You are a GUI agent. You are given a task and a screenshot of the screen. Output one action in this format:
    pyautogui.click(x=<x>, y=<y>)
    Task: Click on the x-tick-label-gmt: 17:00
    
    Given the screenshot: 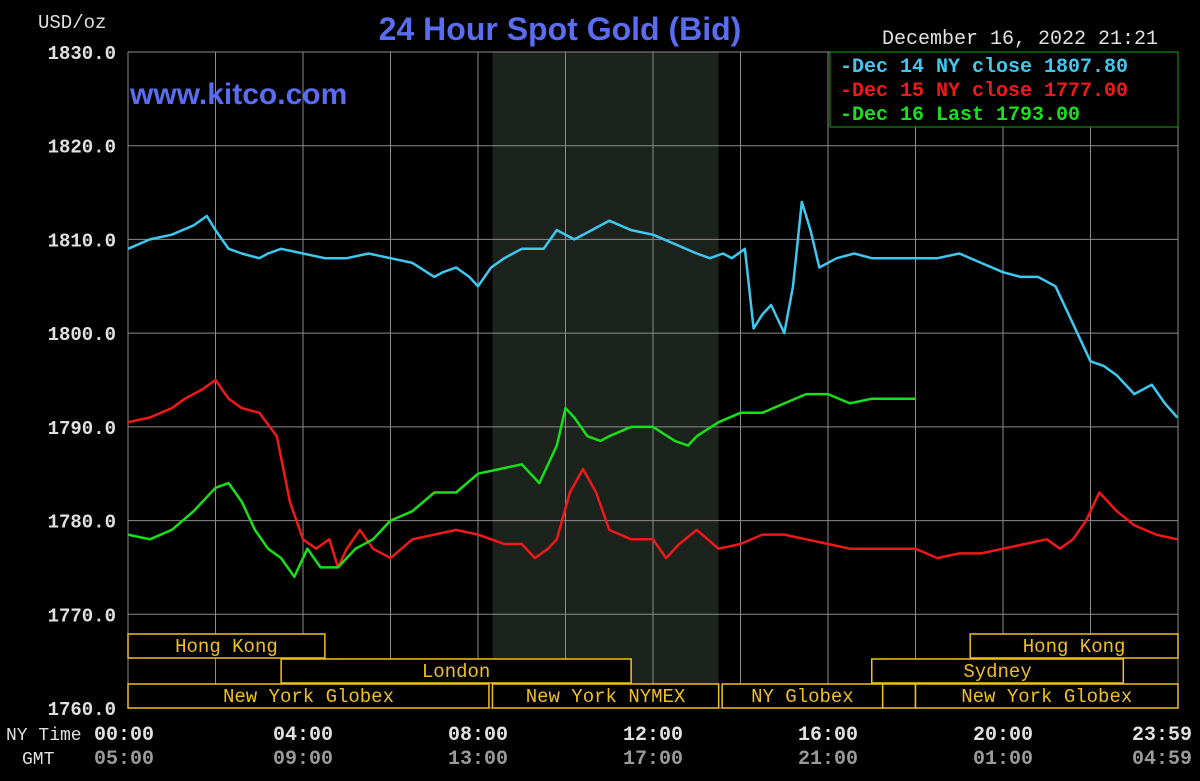 What is the action you would take?
    pyautogui.click(x=653, y=759)
    